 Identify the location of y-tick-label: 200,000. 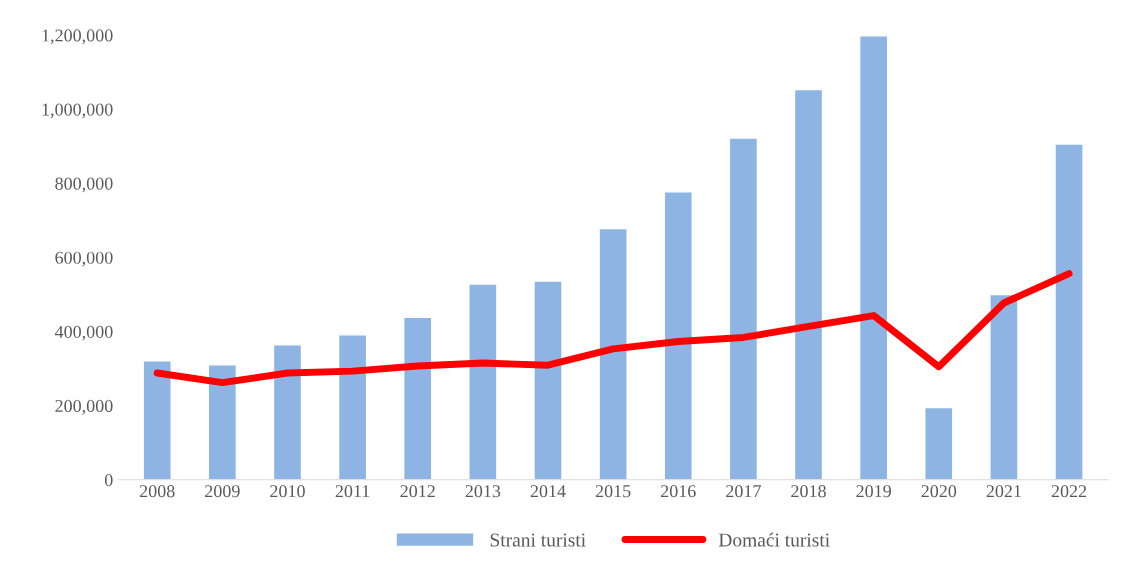
(84, 407).